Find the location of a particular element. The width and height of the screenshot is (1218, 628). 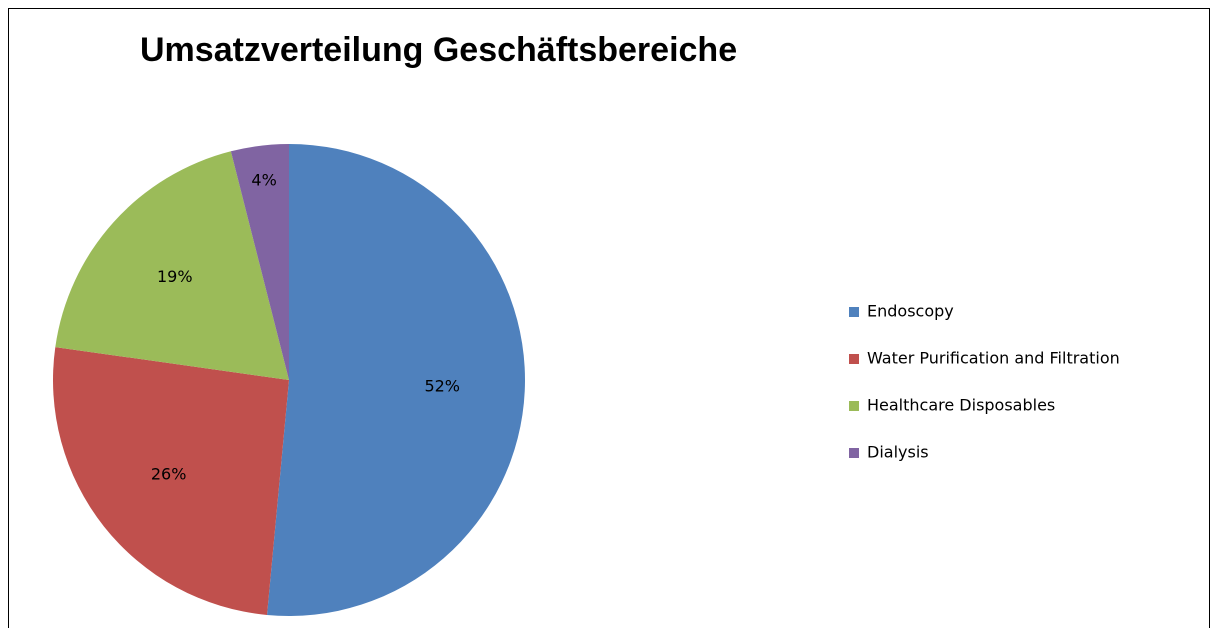

legend-label: Endoscopy is located at coordinates (910, 311).